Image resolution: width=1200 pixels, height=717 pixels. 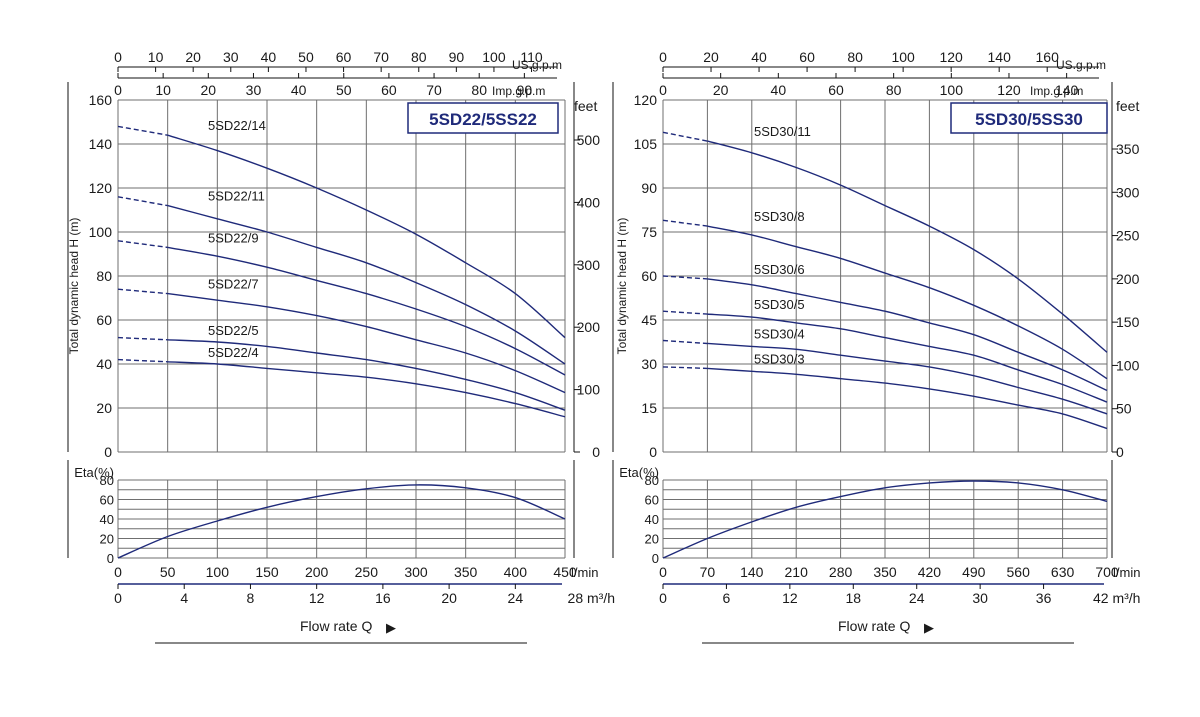 I want to click on series-label: 5SD22/4, so click(x=233, y=352).